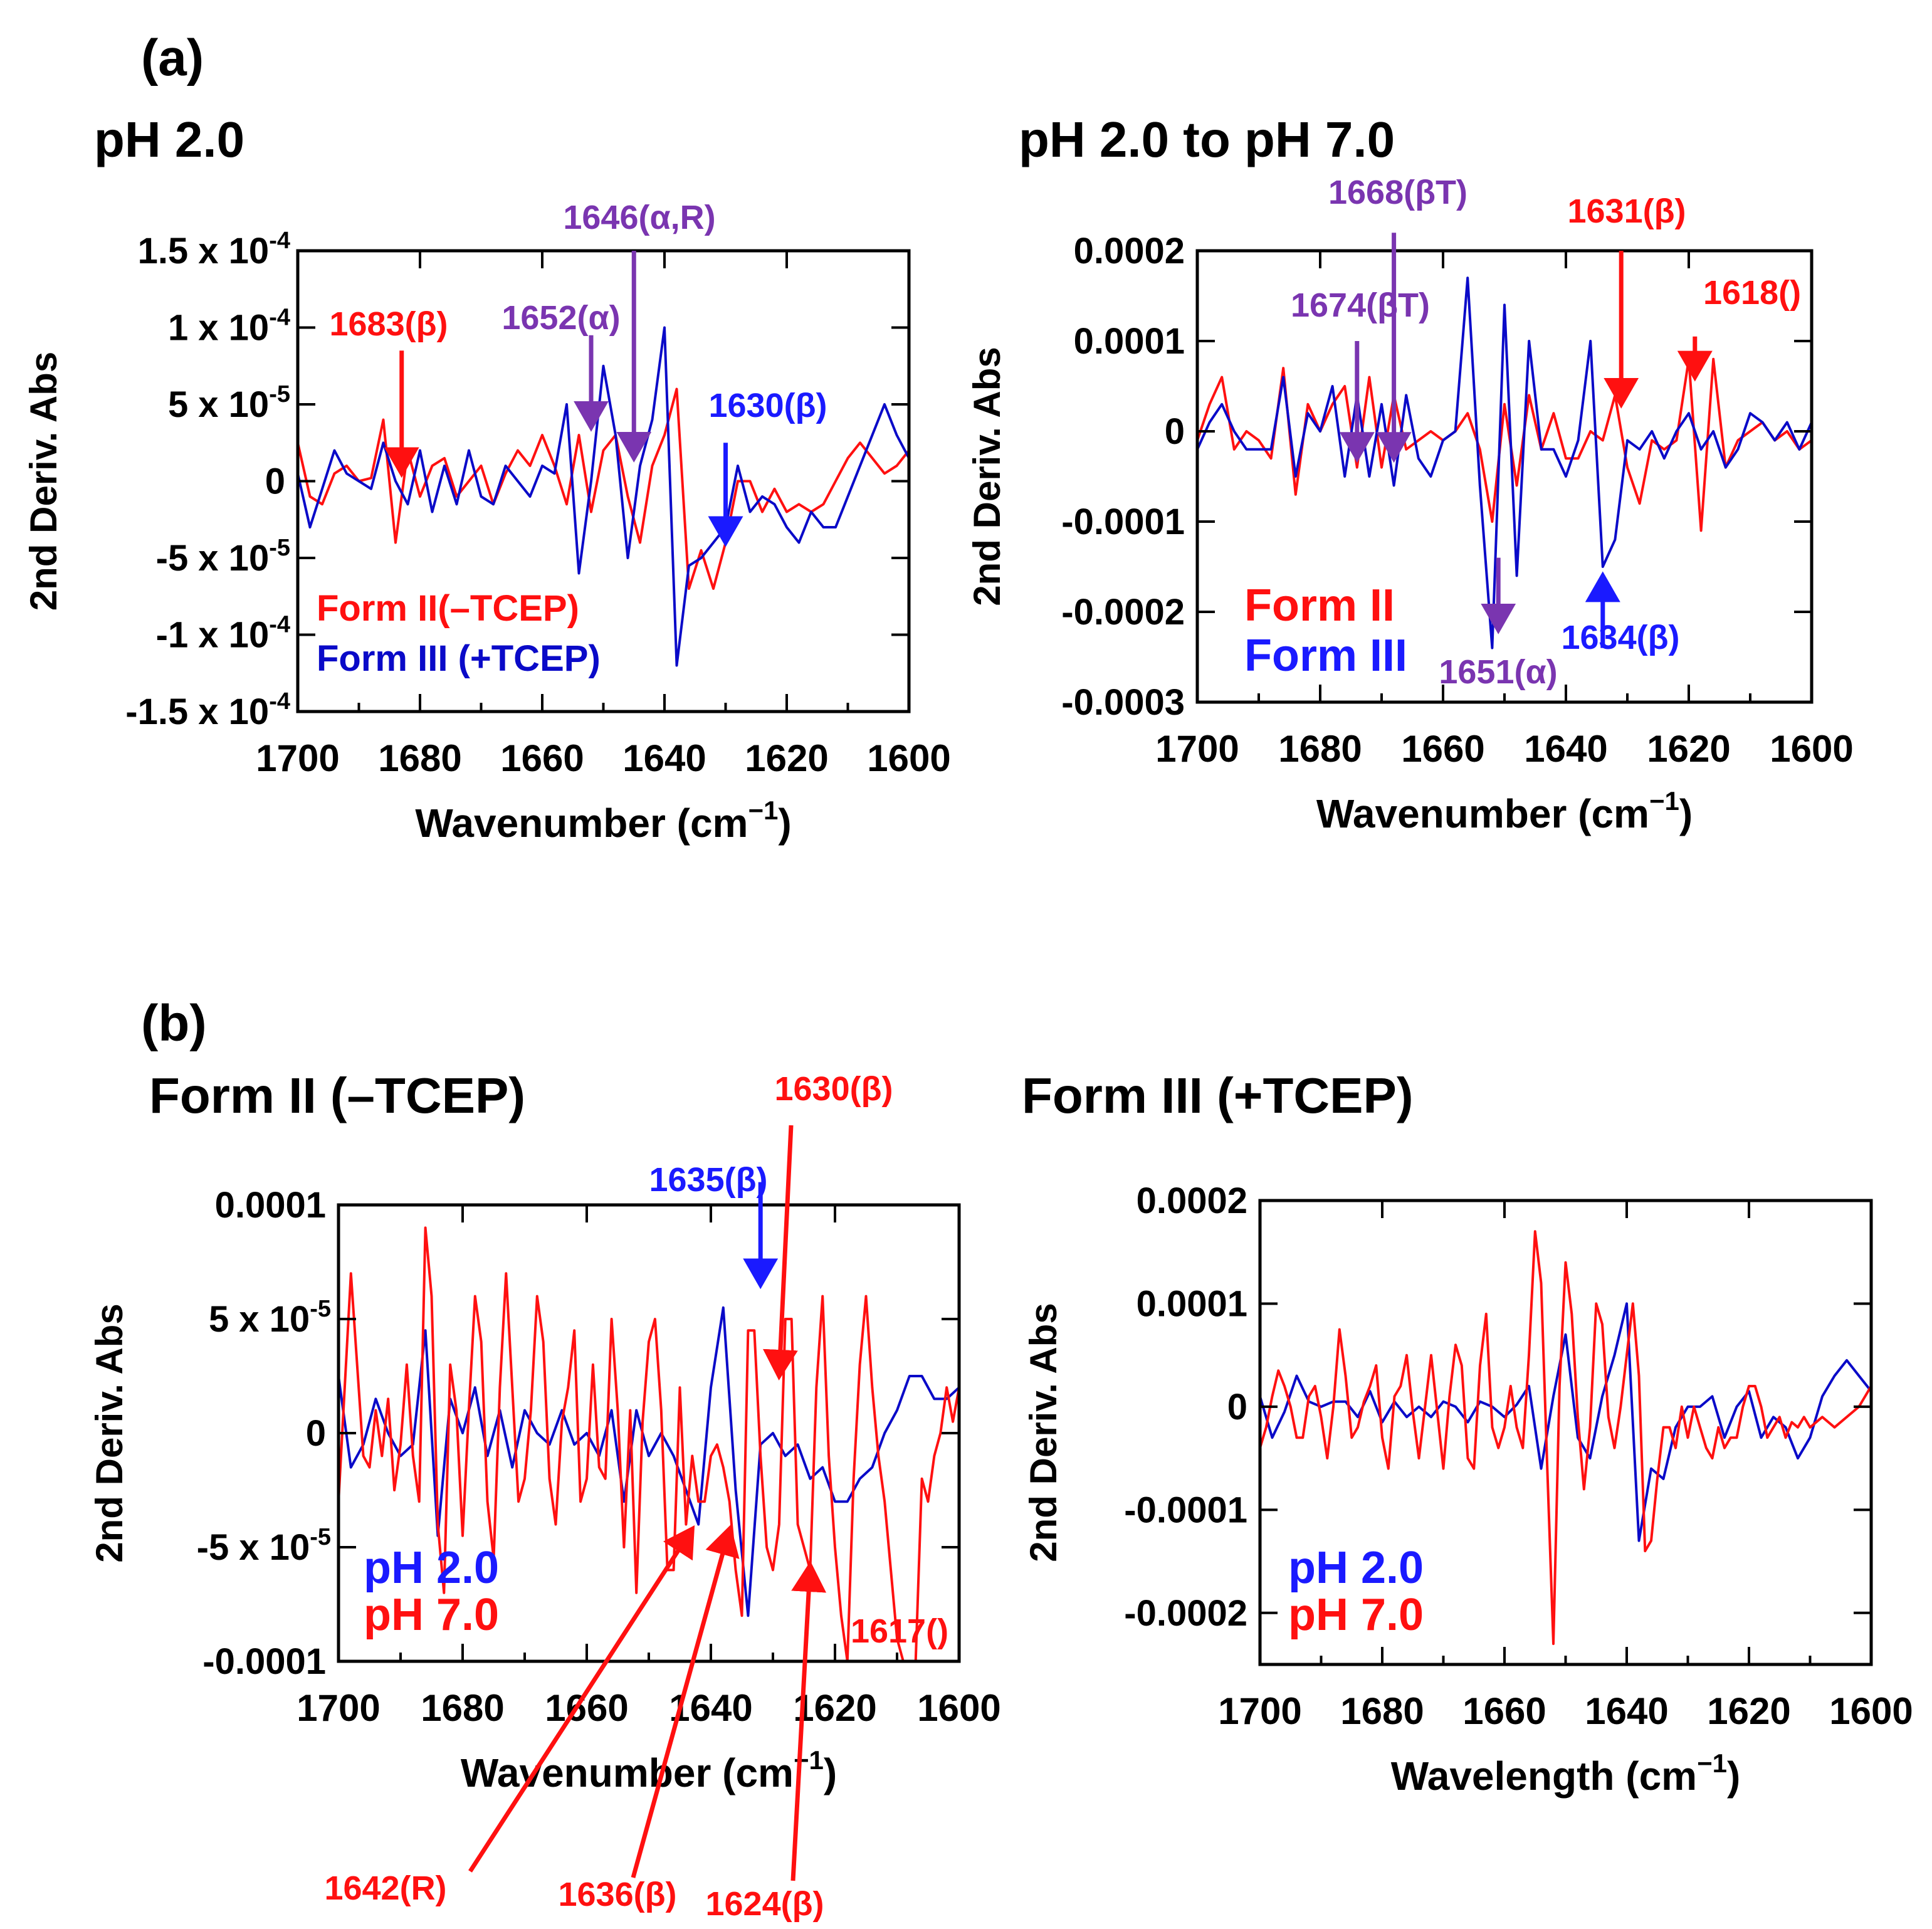 Image resolution: width=1932 pixels, height=1929 pixels. Describe the element at coordinates (765, 1904) in the screenshot. I see `annotation-label: 1624(β)` at that location.